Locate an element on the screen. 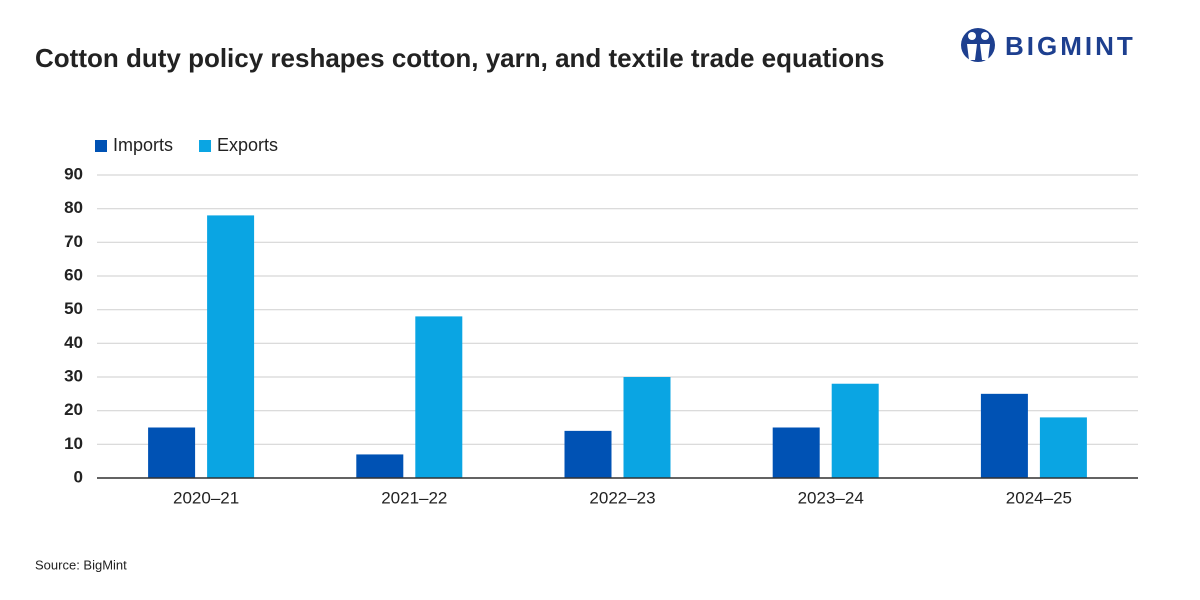  y-tick-label: 30 is located at coordinates (73, 375).